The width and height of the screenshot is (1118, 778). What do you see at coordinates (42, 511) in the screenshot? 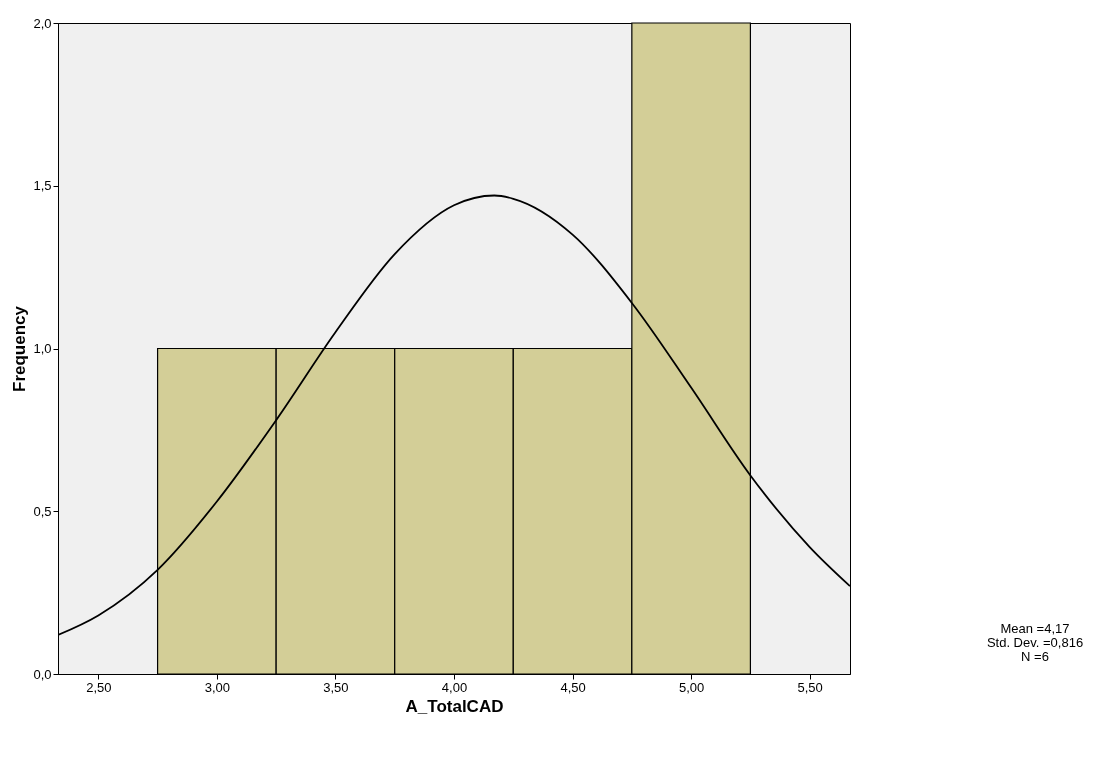
I see `y-tick-label: 0,5` at bounding box center [42, 511].